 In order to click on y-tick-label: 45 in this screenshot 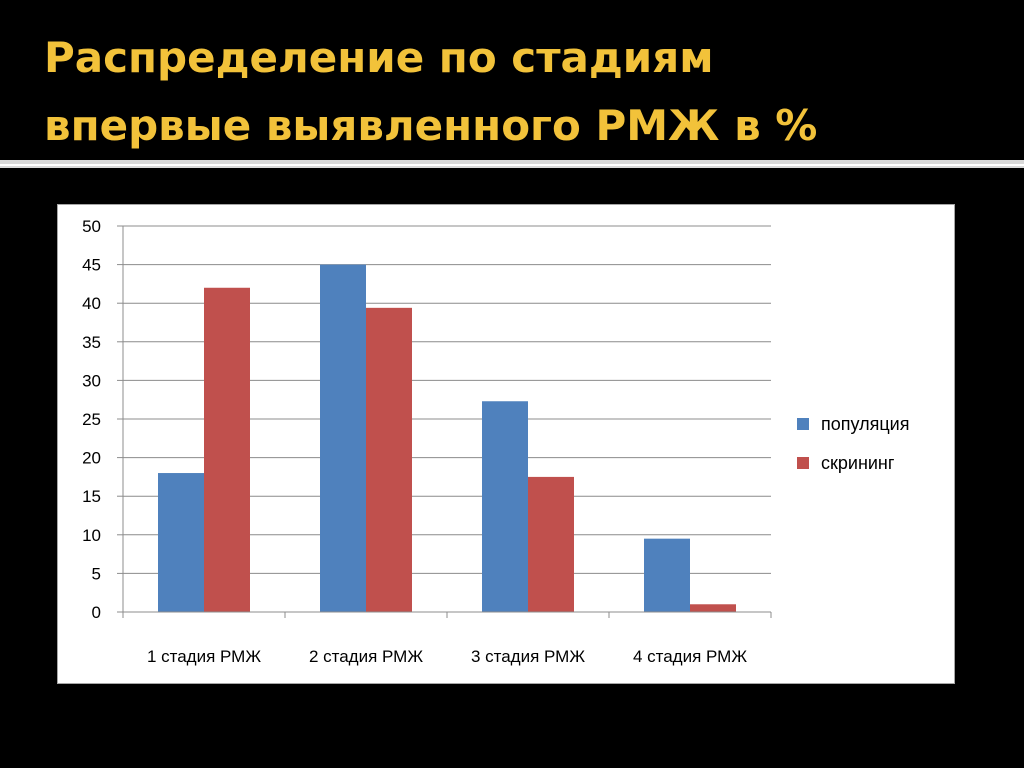, I will do `click(91, 265)`.